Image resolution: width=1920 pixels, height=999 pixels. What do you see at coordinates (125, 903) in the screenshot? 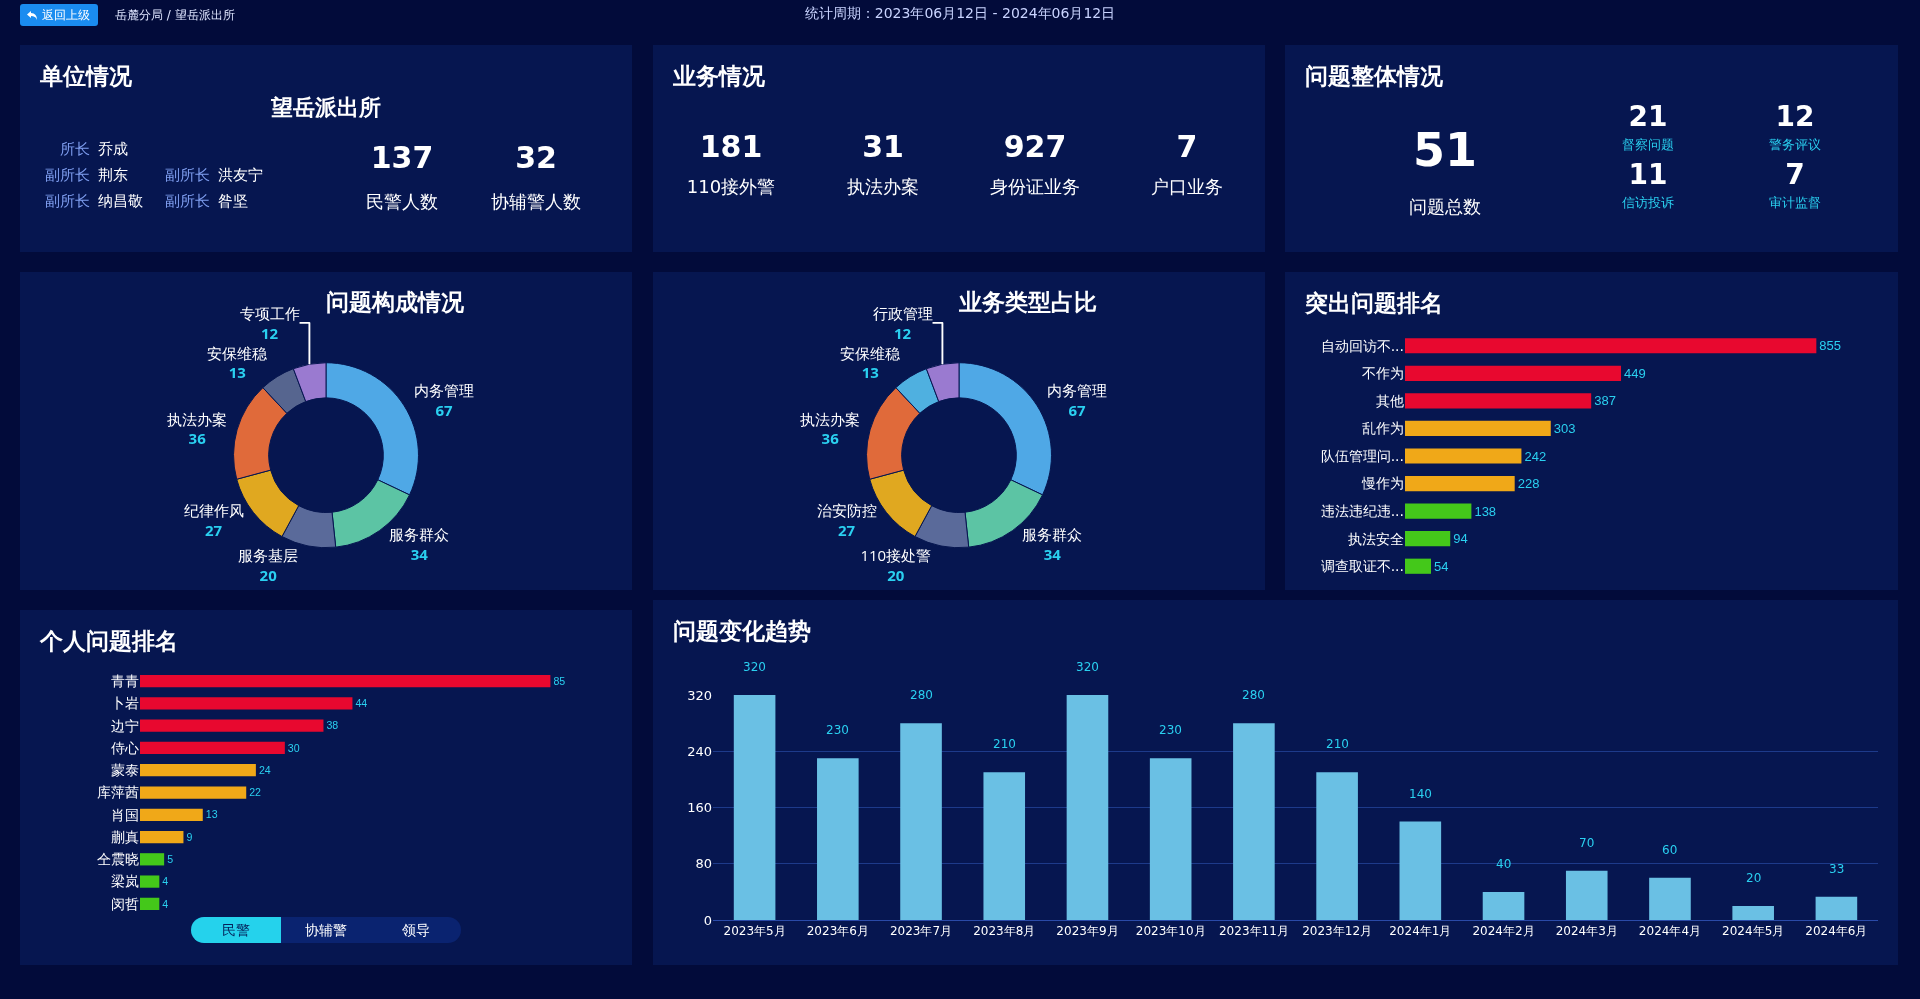
I see `y-tick-label: 闵哲` at bounding box center [125, 903].